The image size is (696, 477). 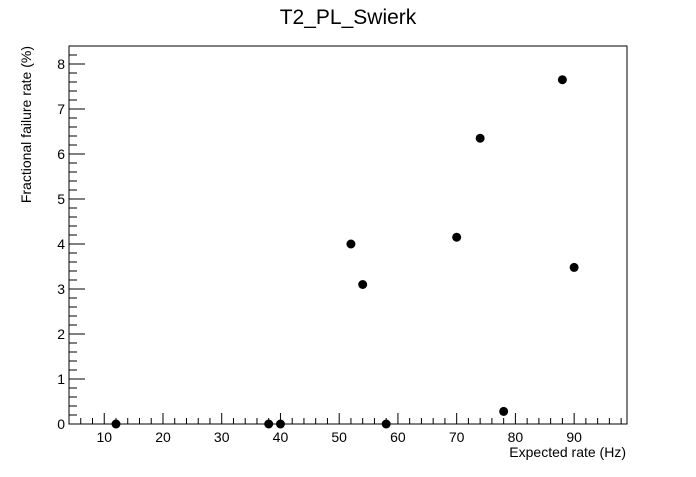 I want to click on chart-title: T2_PL_Swierk, so click(x=348, y=17).